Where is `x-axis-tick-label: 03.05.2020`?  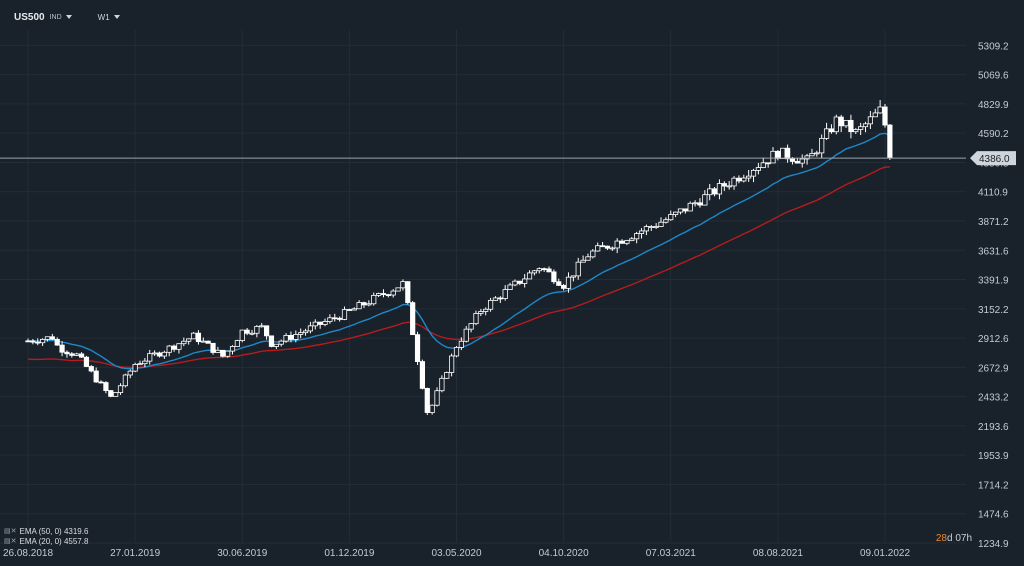 x-axis-tick-label: 03.05.2020 is located at coordinates (456, 553).